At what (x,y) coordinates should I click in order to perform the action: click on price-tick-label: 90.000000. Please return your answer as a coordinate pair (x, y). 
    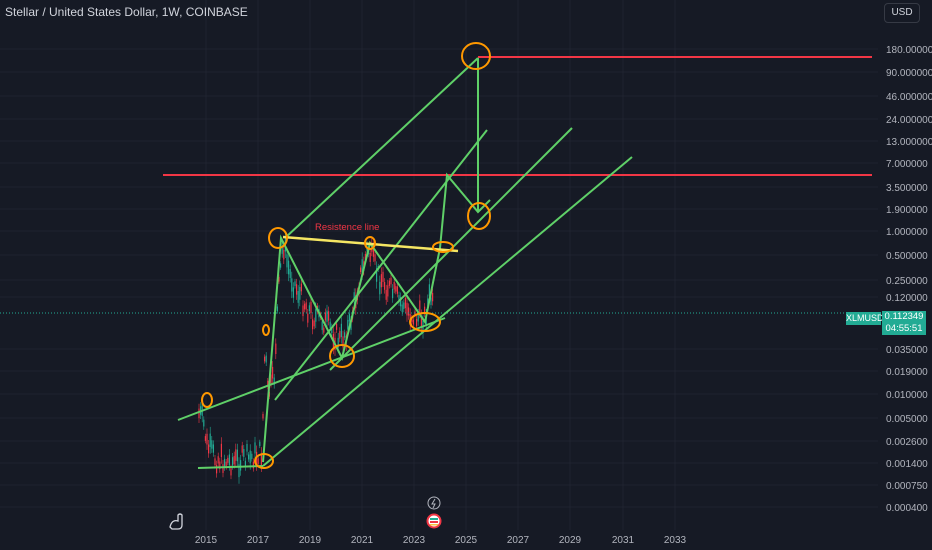
    Looking at the image, I should click on (909, 73).